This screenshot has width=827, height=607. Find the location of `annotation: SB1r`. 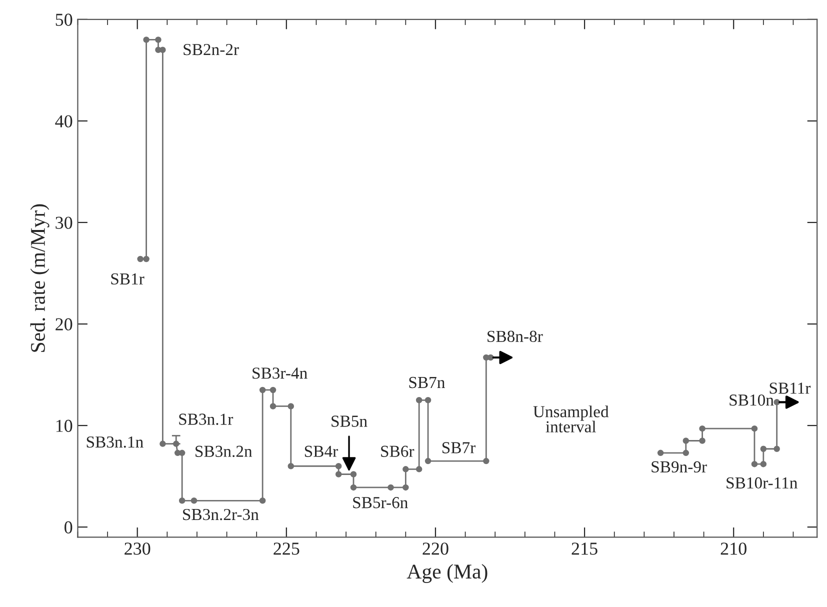

annotation: SB1r is located at coordinates (127, 279).